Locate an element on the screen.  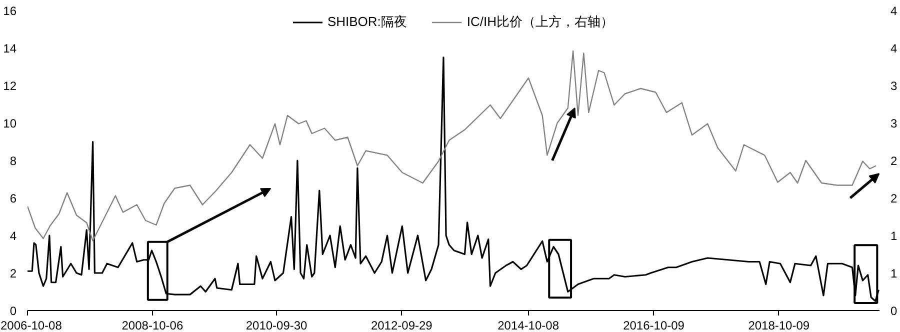
y-tick-label: 4 is located at coordinates (13, 236).